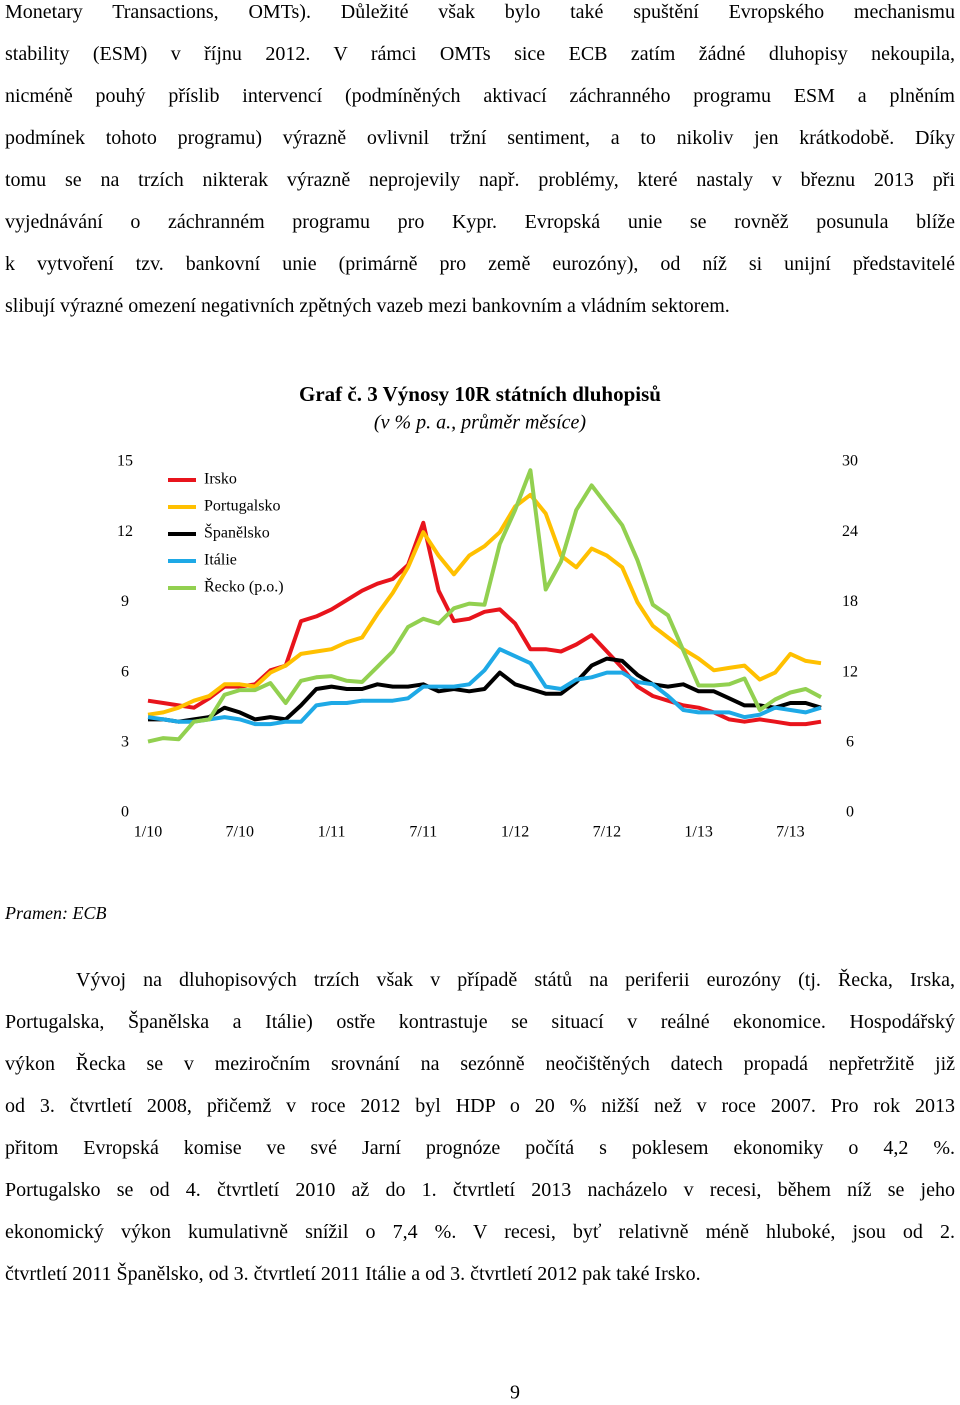 The image size is (960, 1405). What do you see at coordinates (480, 423) in the screenshot?
I see `chart-subtitle: (v % p. a., průměr měsíce)` at bounding box center [480, 423].